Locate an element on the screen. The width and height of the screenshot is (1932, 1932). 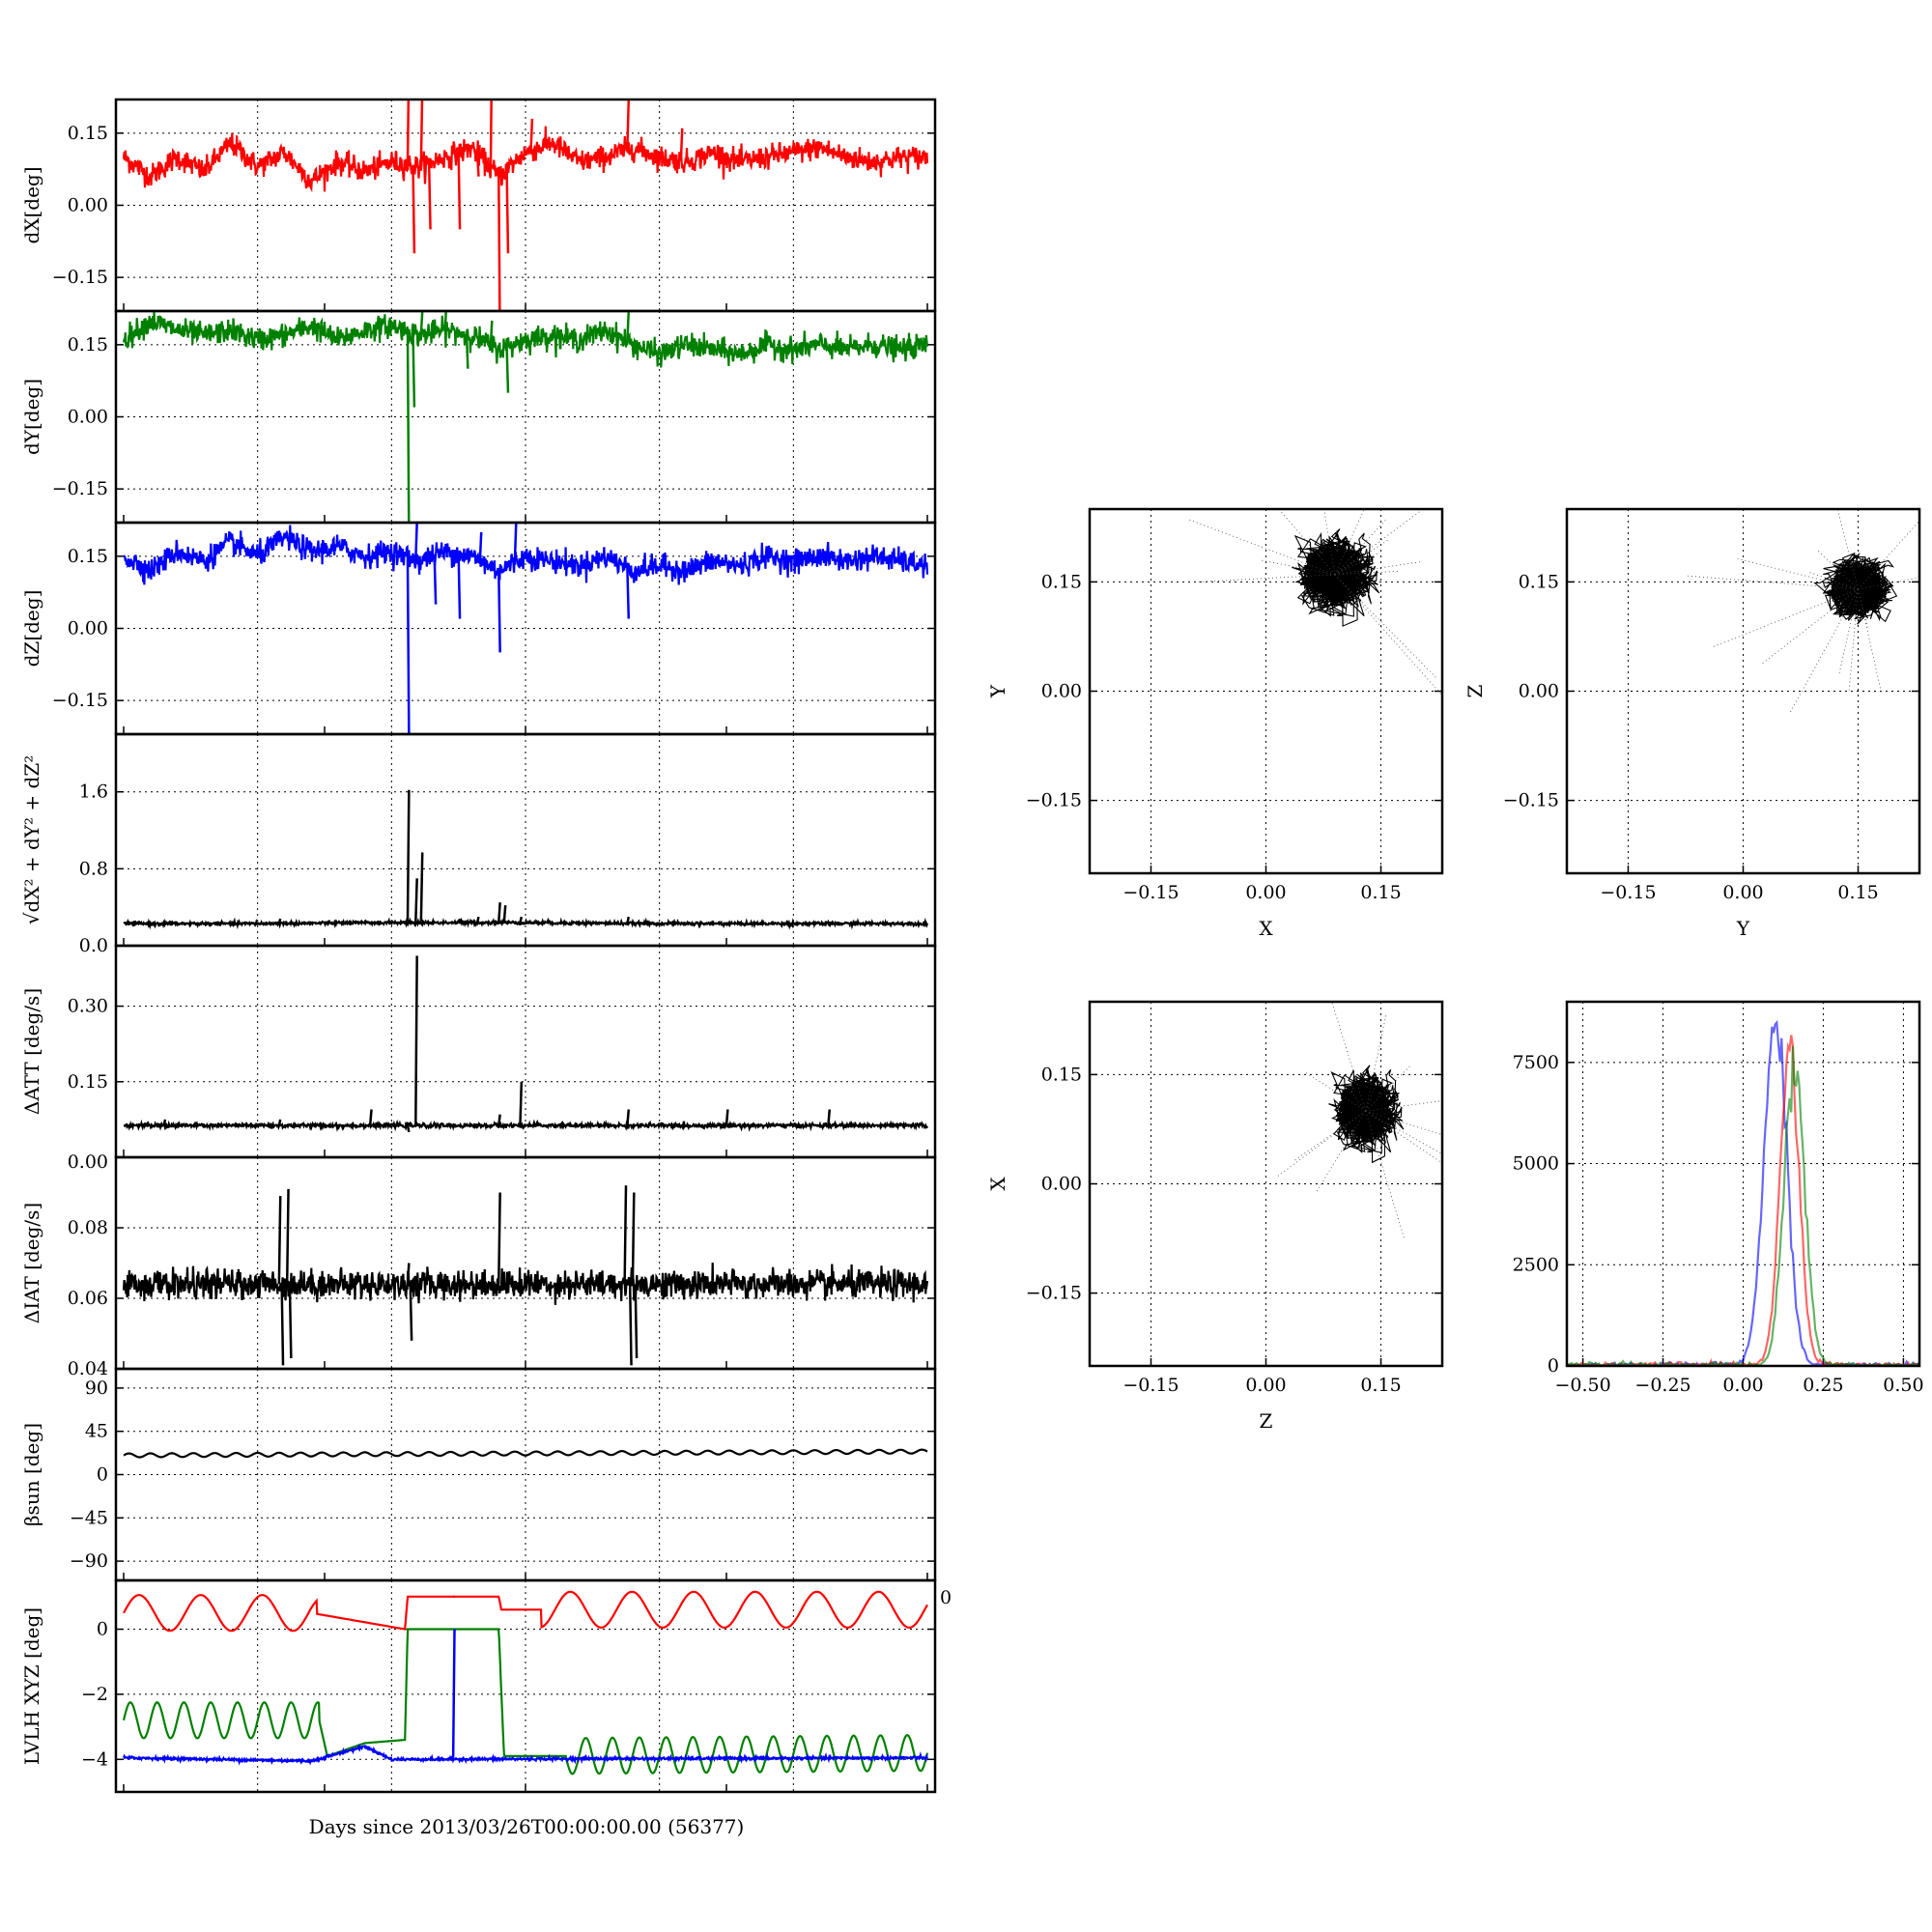
beta-ytick-label: 0 is located at coordinates (102, 1475).